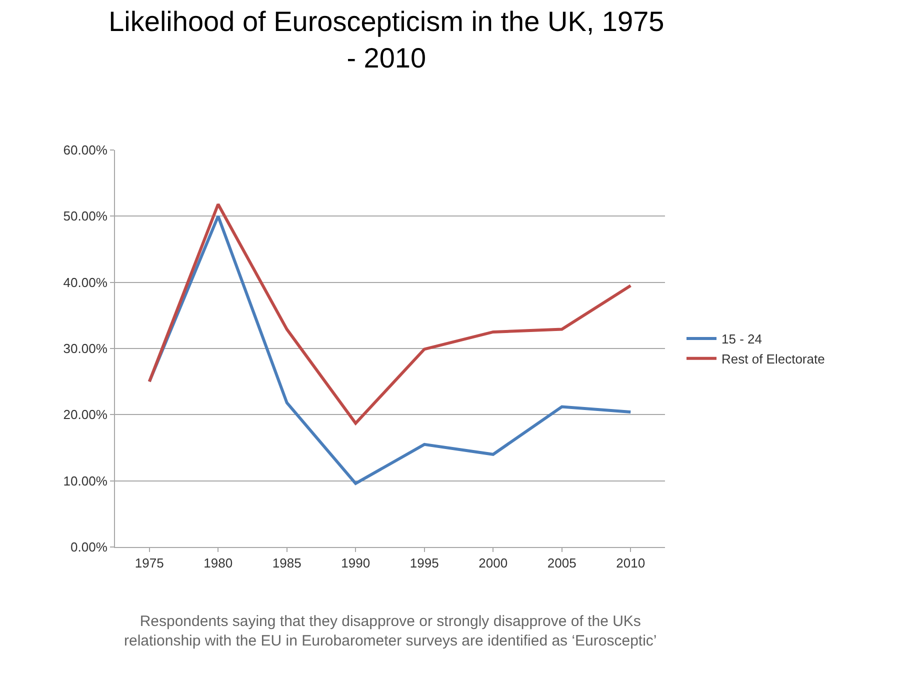  I want to click on legend-label: Rest of Electorate, so click(773, 358).